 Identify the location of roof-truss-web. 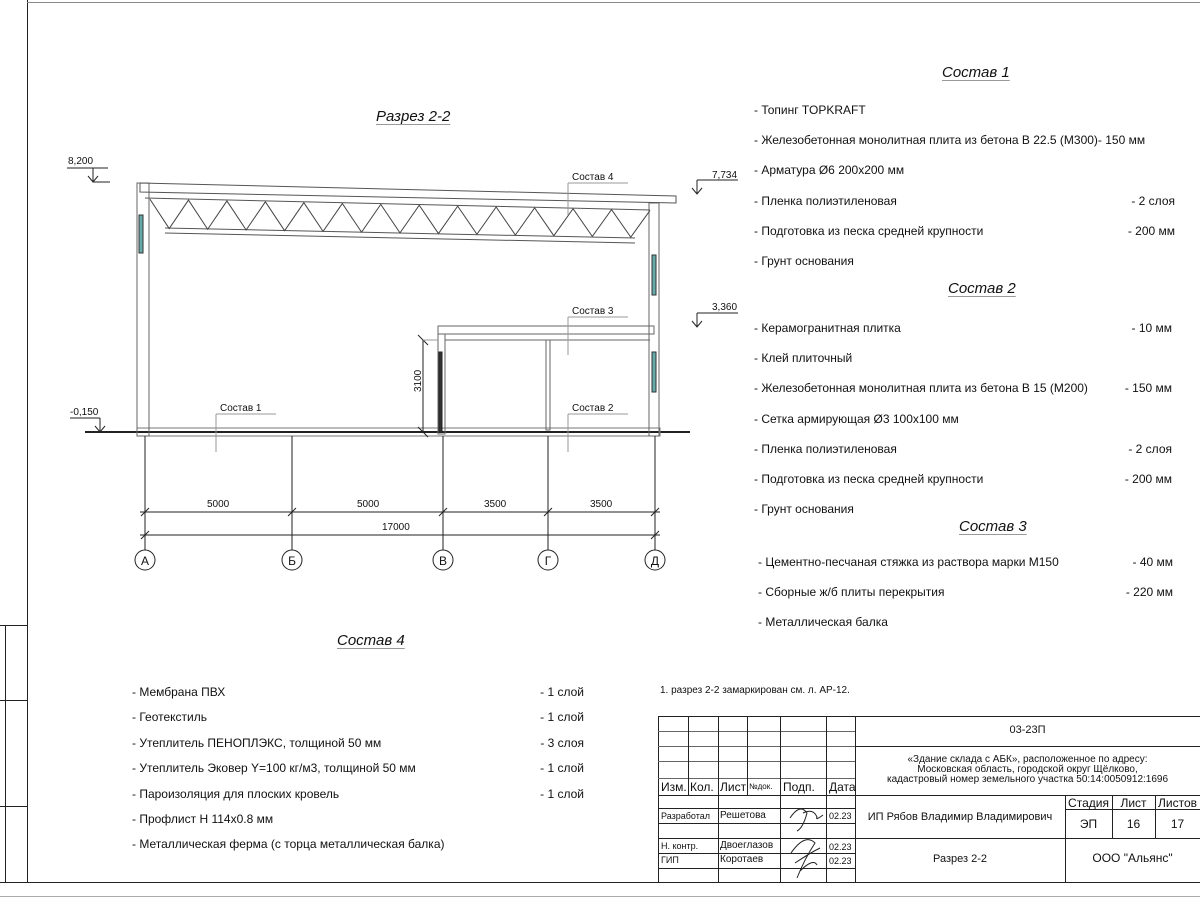
(400, 218).